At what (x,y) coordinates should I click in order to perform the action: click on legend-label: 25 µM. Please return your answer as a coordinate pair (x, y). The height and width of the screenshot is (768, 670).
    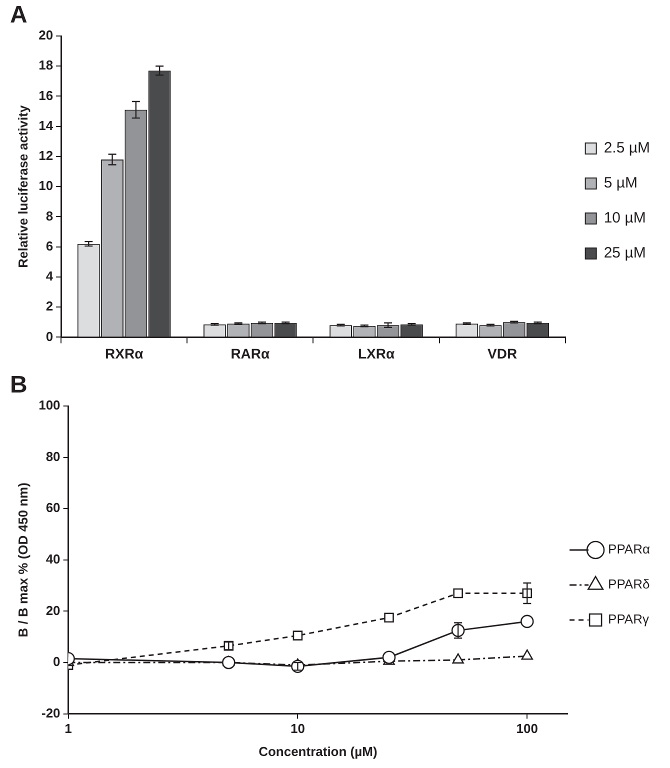
    Looking at the image, I should click on (625, 253).